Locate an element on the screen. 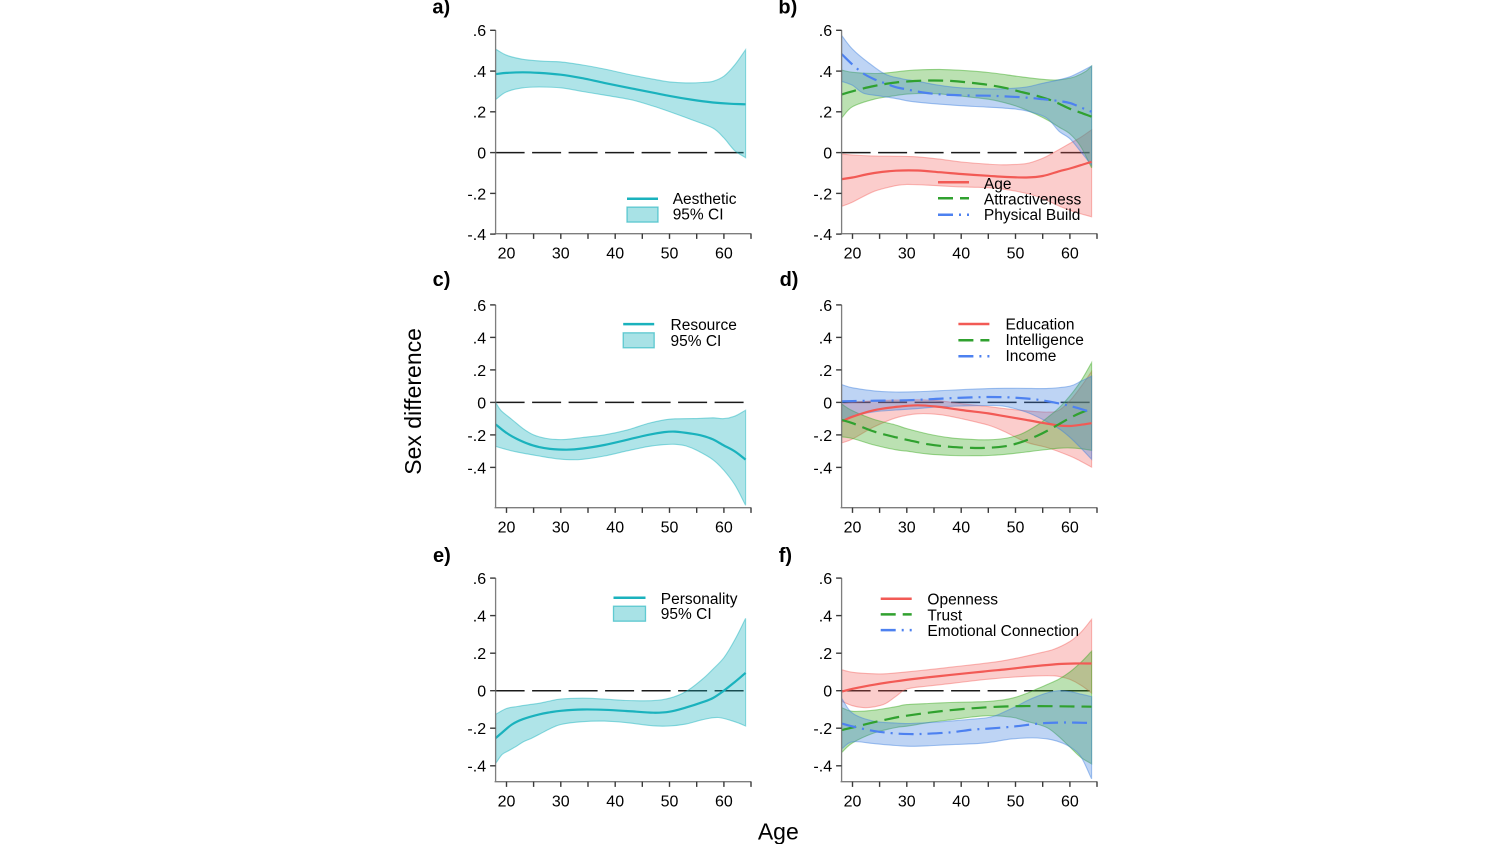 Image resolution: width=1500 pixels, height=849 pixels. svg-text: Resource is located at coordinates (704, 325).